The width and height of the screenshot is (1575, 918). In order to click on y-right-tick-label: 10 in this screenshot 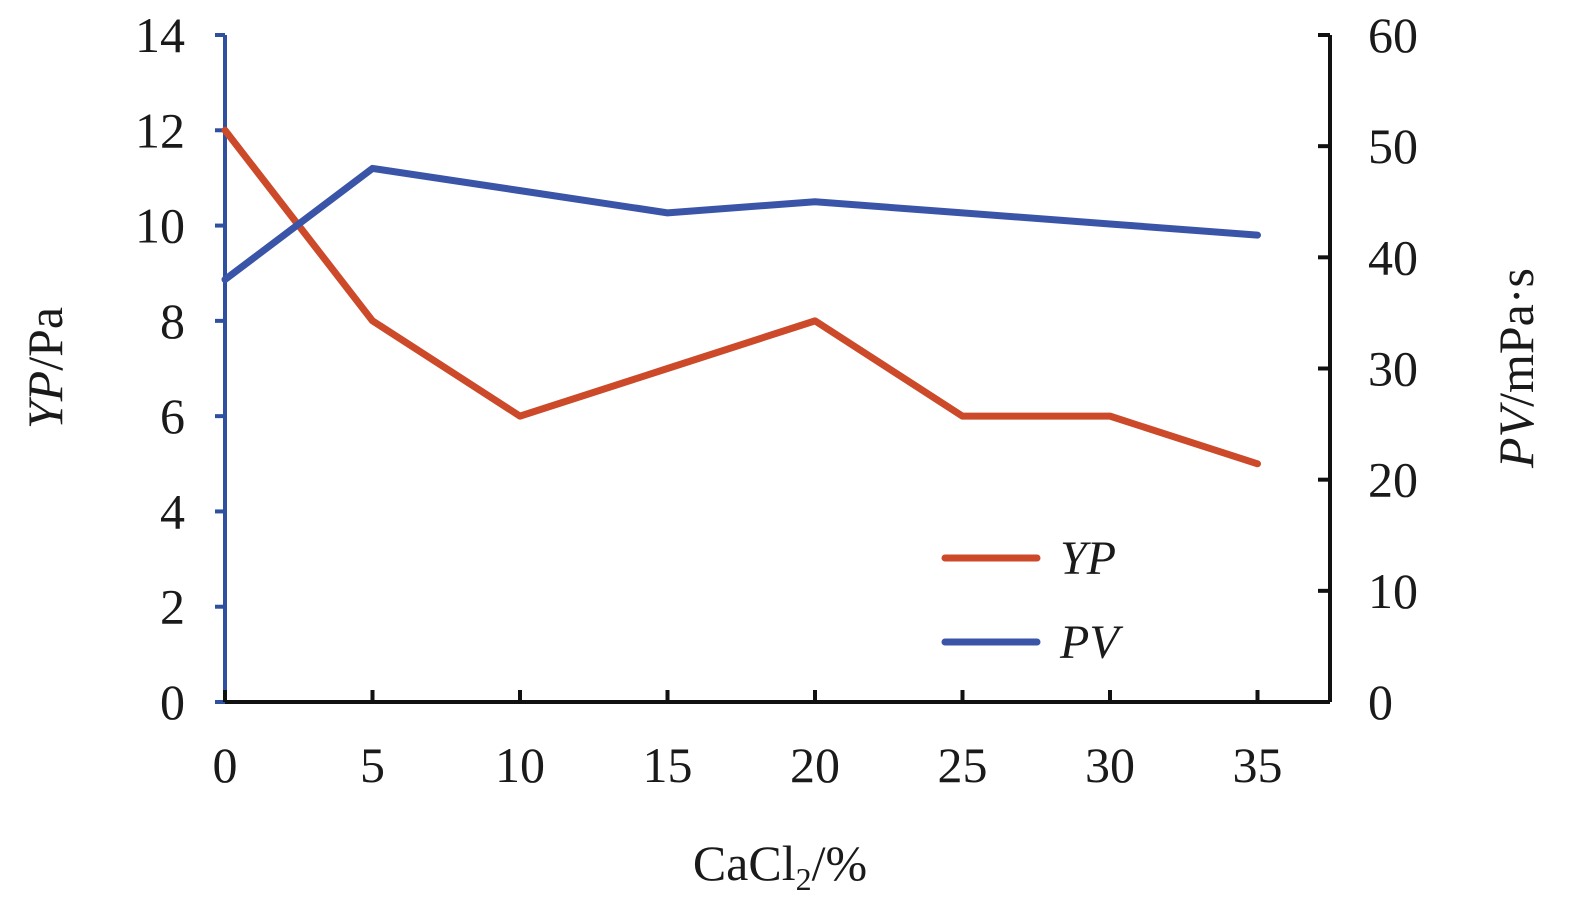, I will do `click(1393, 591)`.